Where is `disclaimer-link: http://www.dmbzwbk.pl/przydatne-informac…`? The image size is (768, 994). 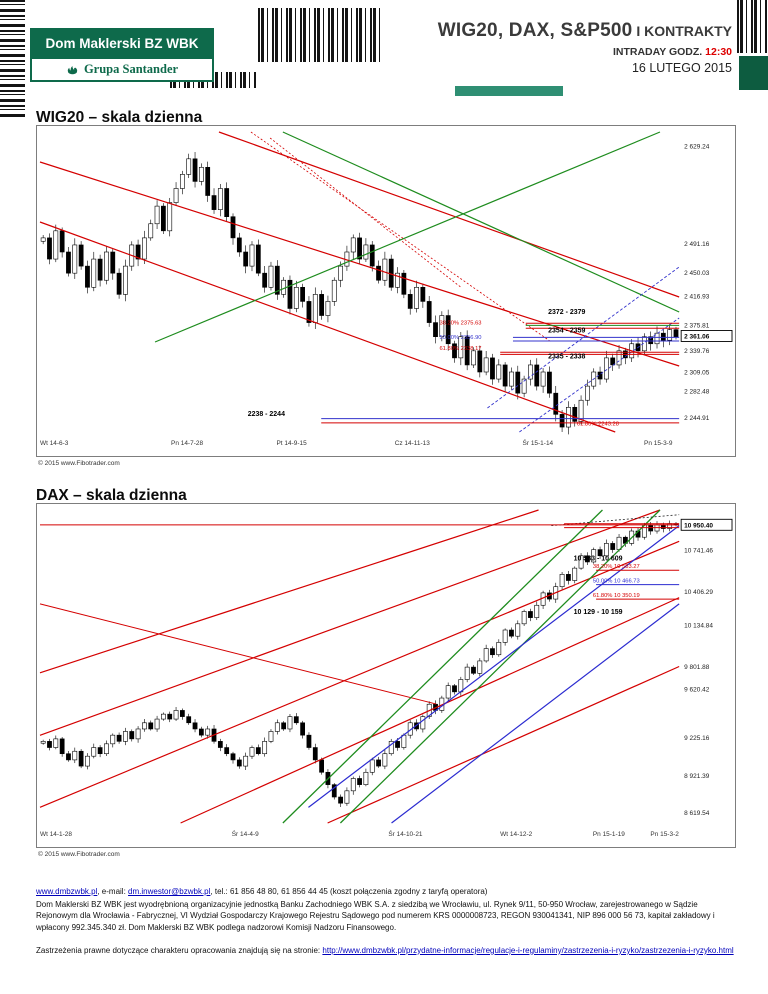 disclaimer-link: http://www.dmbzwbk.pl/przydatne-informac… is located at coordinates (528, 950).